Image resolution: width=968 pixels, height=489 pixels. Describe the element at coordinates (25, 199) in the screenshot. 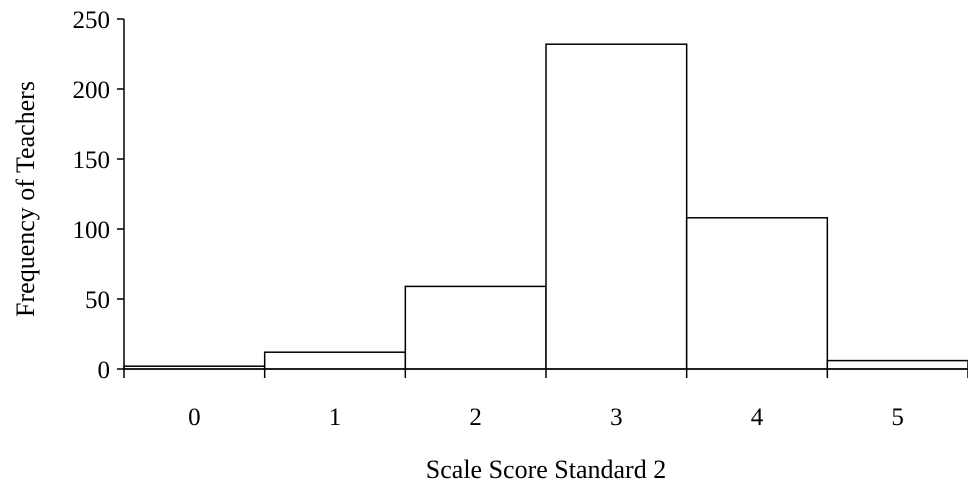

I see `y-axis-title: Frequency of Teachers` at that location.